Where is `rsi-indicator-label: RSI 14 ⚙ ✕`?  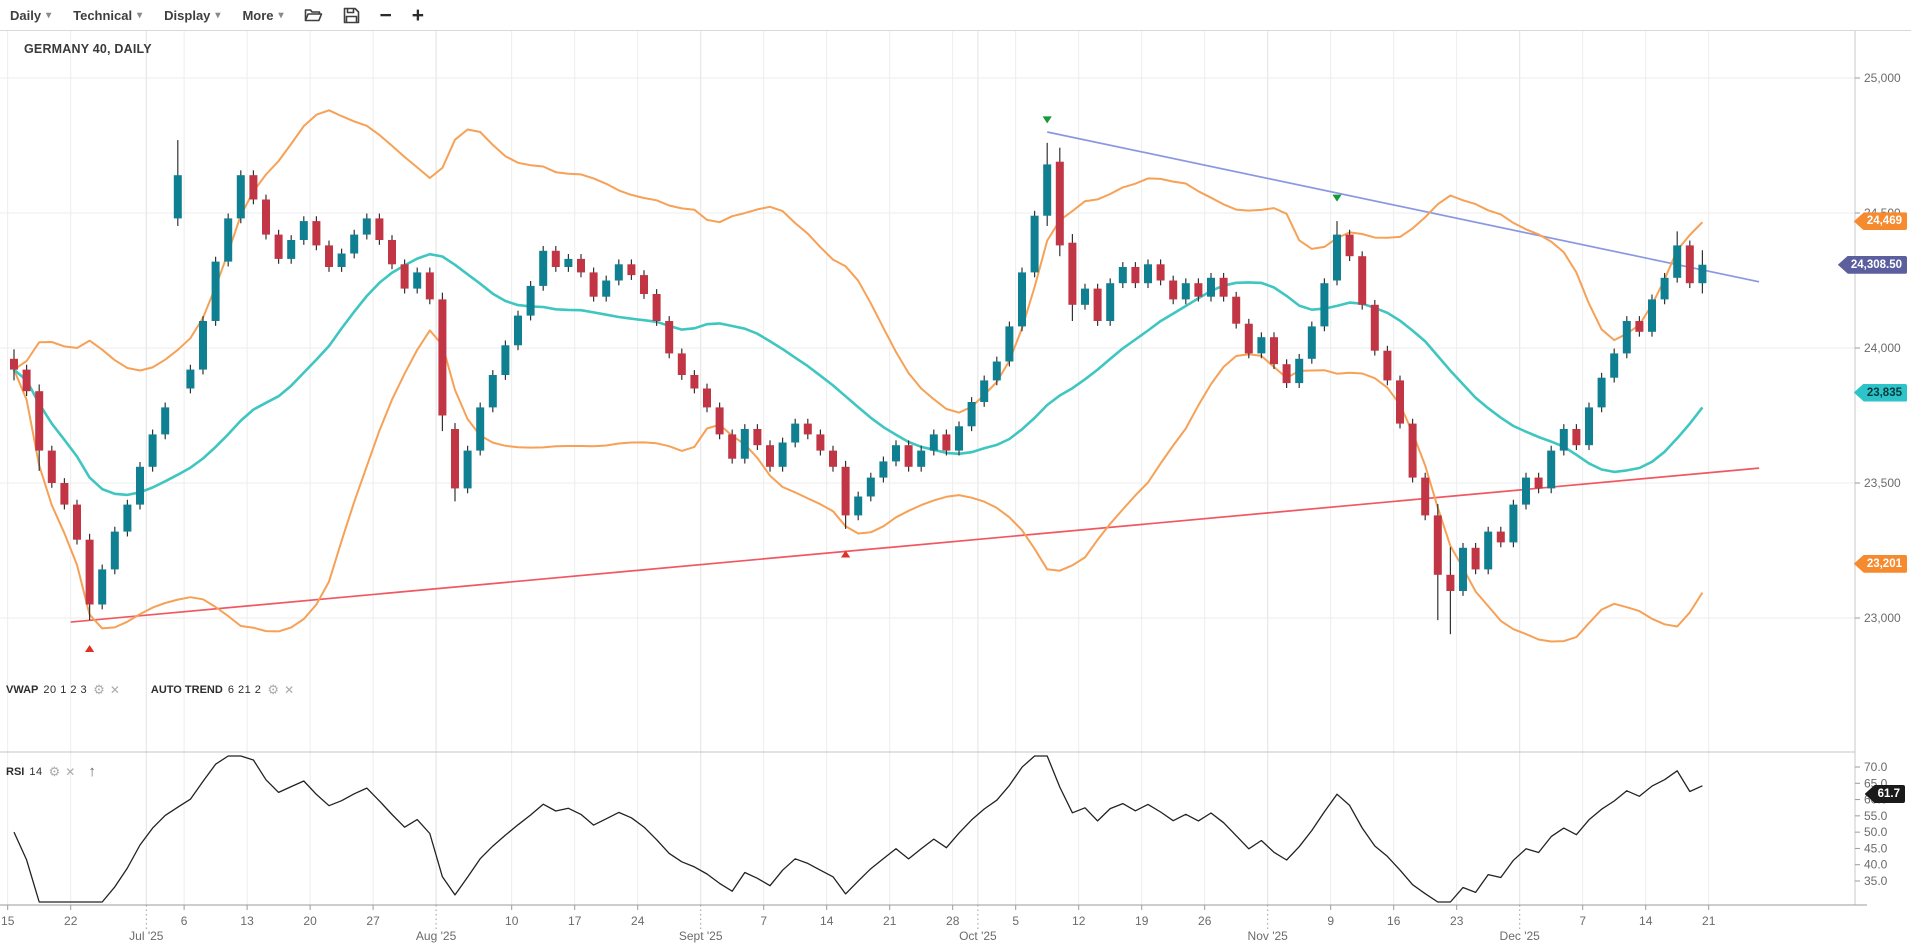
rsi-indicator-label: RSI 14 ⚙ ✕ is located at coordinates (43, 772).